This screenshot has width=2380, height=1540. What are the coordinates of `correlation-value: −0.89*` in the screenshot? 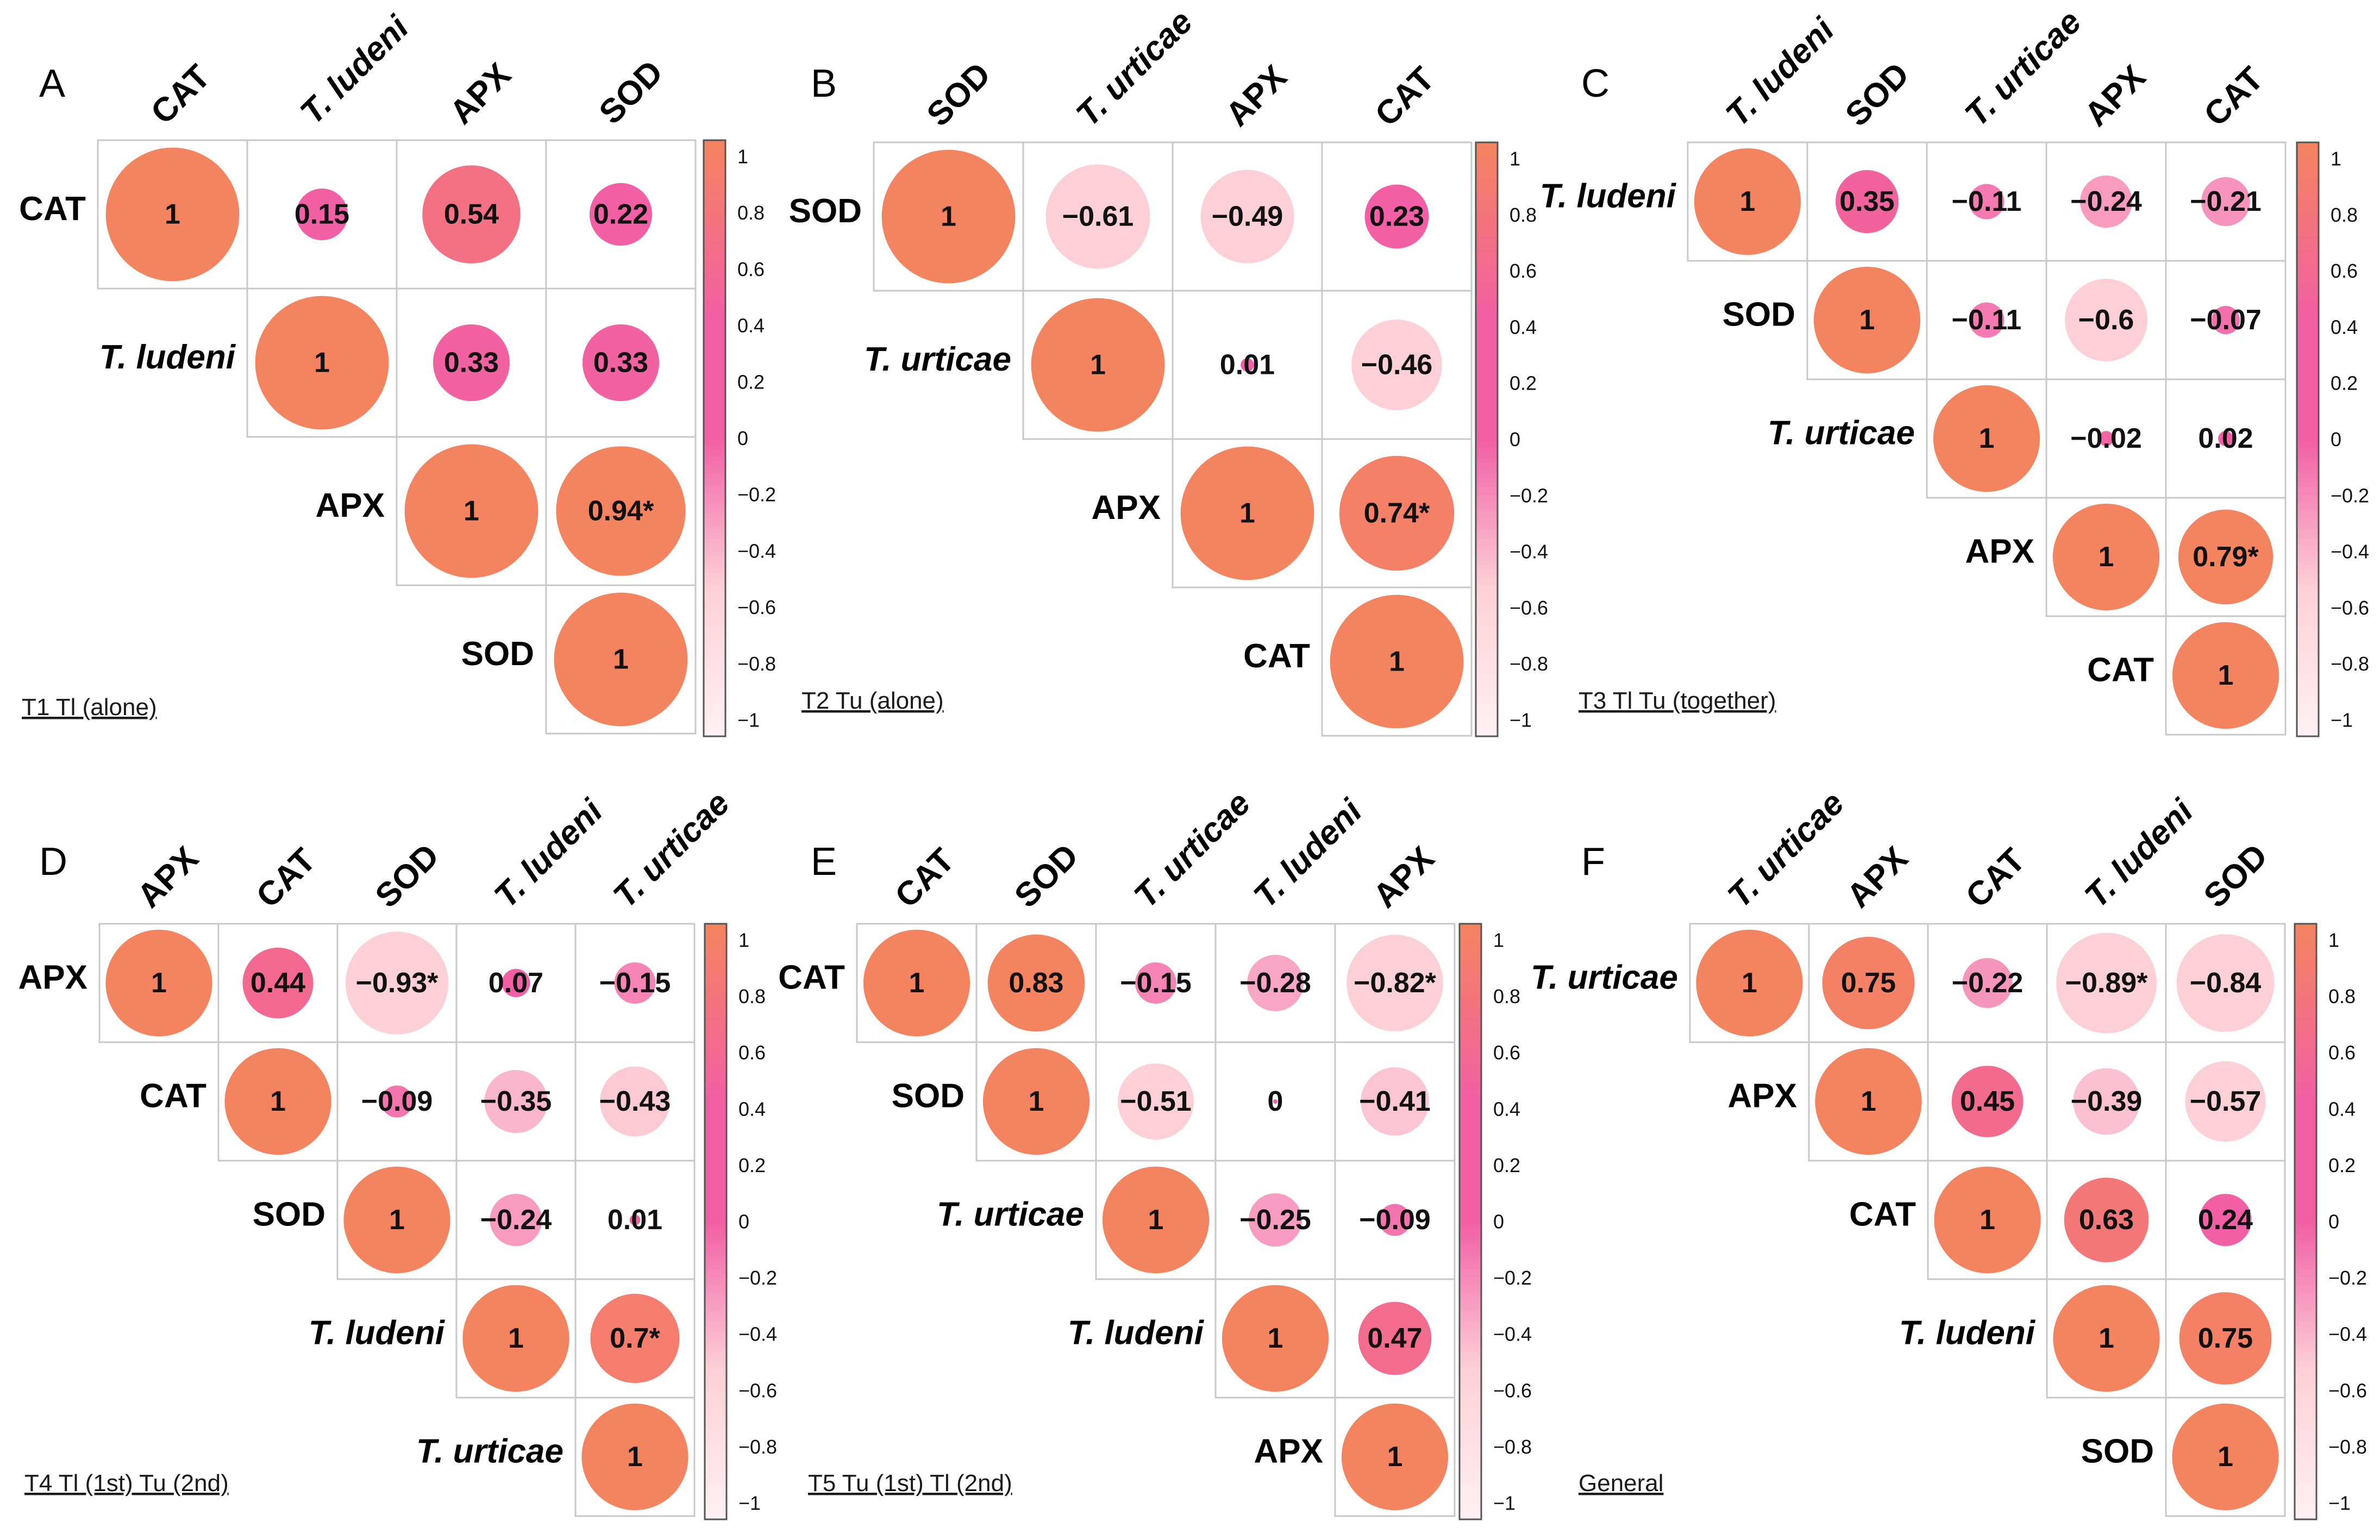 It's located at (2107, 983).